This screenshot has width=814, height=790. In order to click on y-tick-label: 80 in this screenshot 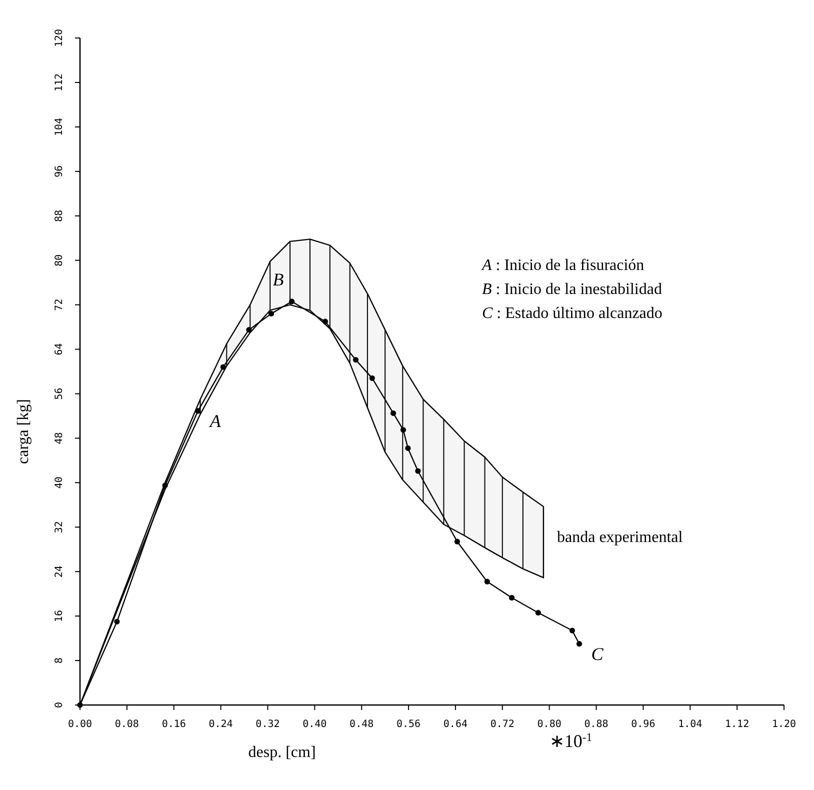, I will do `click(59, 260)`.